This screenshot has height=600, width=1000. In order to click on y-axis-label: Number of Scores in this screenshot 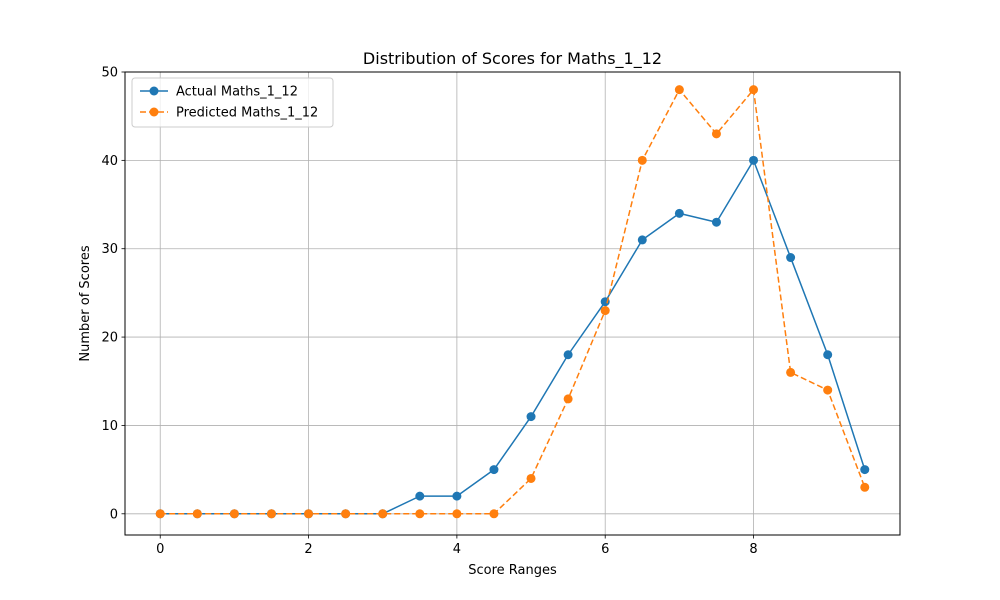, I will do `click(85, 303)`.